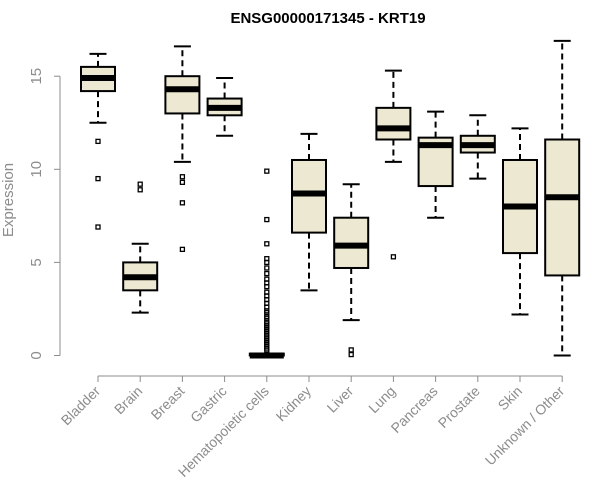 The height and width of the screenshot is (500, 600). I want to click on y-tick-label: 5, so click(36, 262).